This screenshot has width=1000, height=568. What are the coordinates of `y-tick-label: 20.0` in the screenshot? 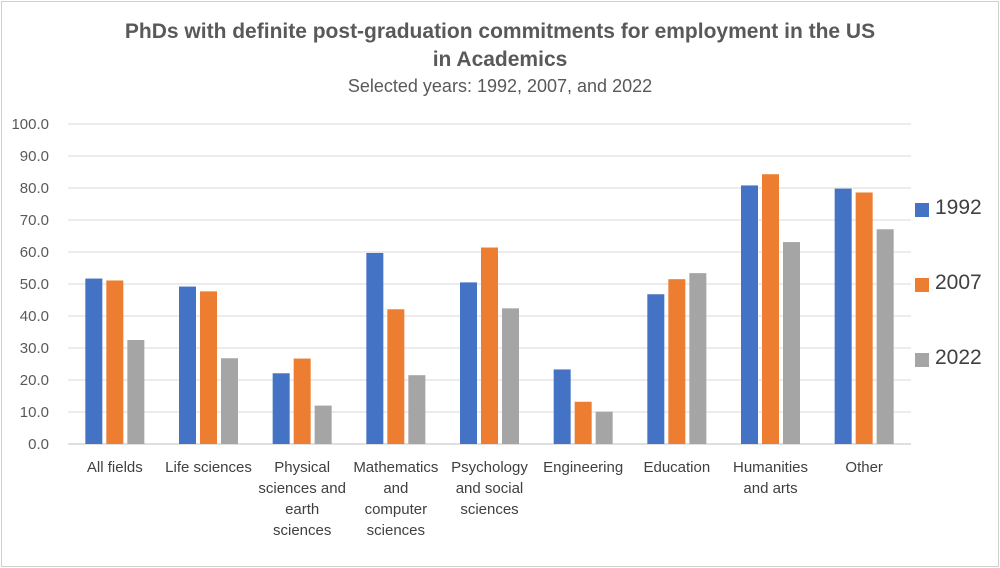 It's located at (34, 380).